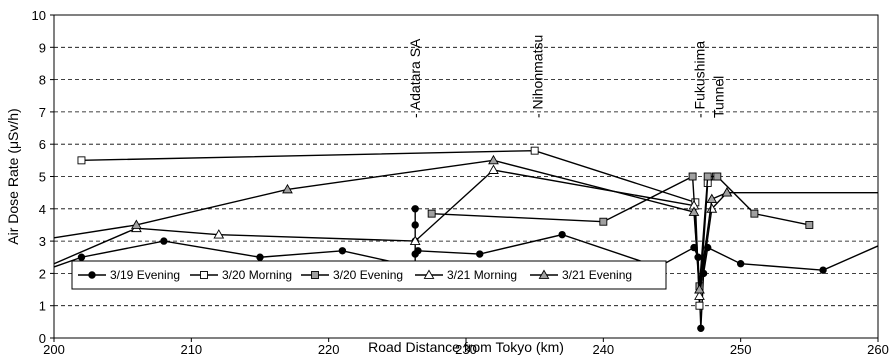 This screenshot has width=892, height=355. What do you see at coordinates (42, 144) in the screenshot?
I see `y-tick-label: 6` at bounding box center [42, 144].